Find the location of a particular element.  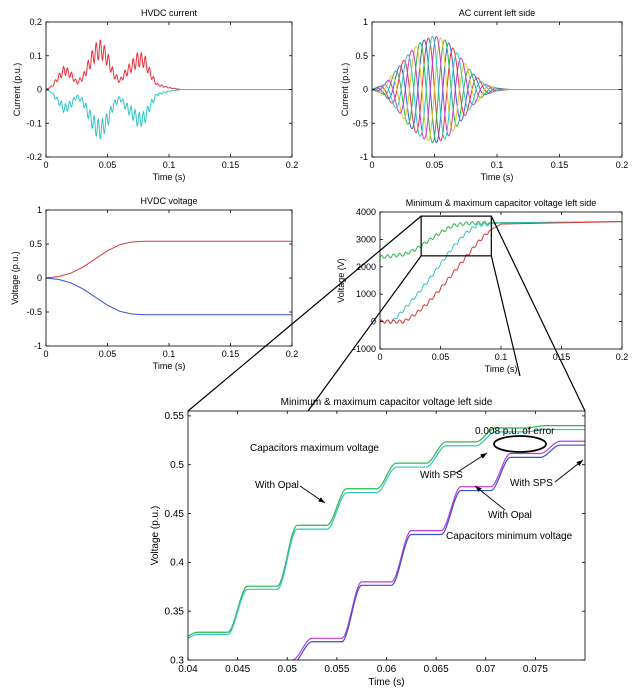

y-tick-label: 0.2 is located at coordinates (35, 22).